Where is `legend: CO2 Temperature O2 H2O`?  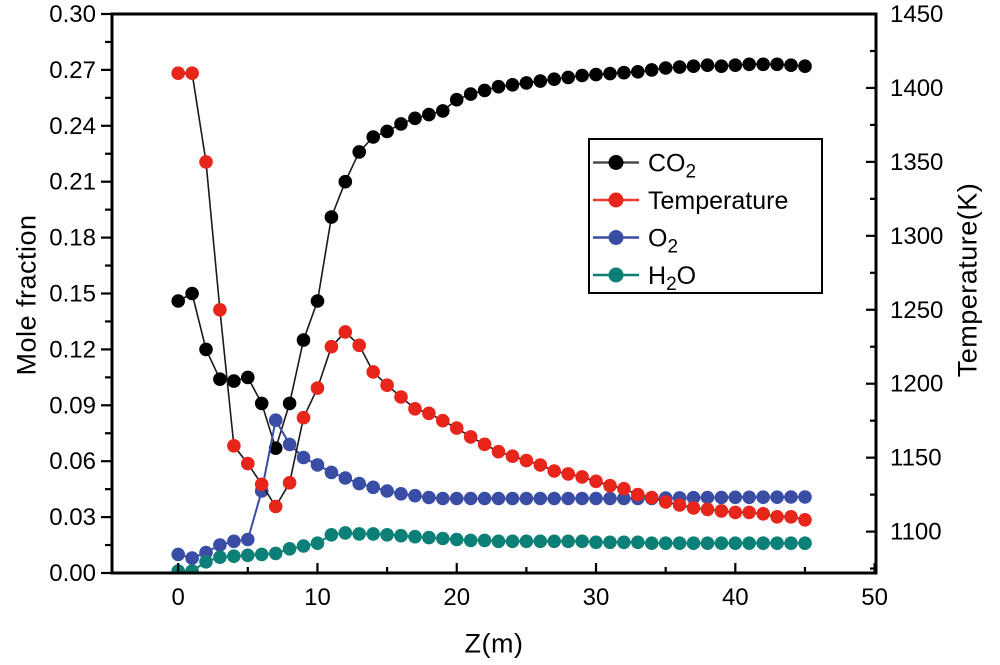
legend: CO2 Temperature O2 H2O is located at coordinates (705, 216).